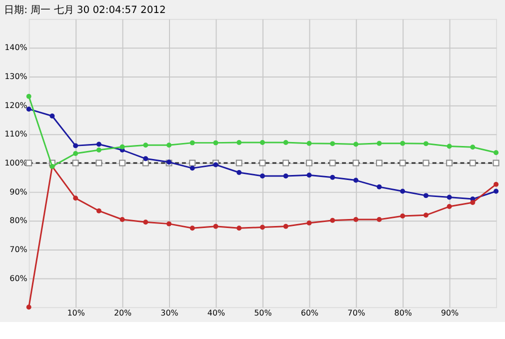 This screenshot has height=339, width=505. I want to click on chart-title: 日期: 周一 七月 30 02:04:57 2012, so click(85, 10).